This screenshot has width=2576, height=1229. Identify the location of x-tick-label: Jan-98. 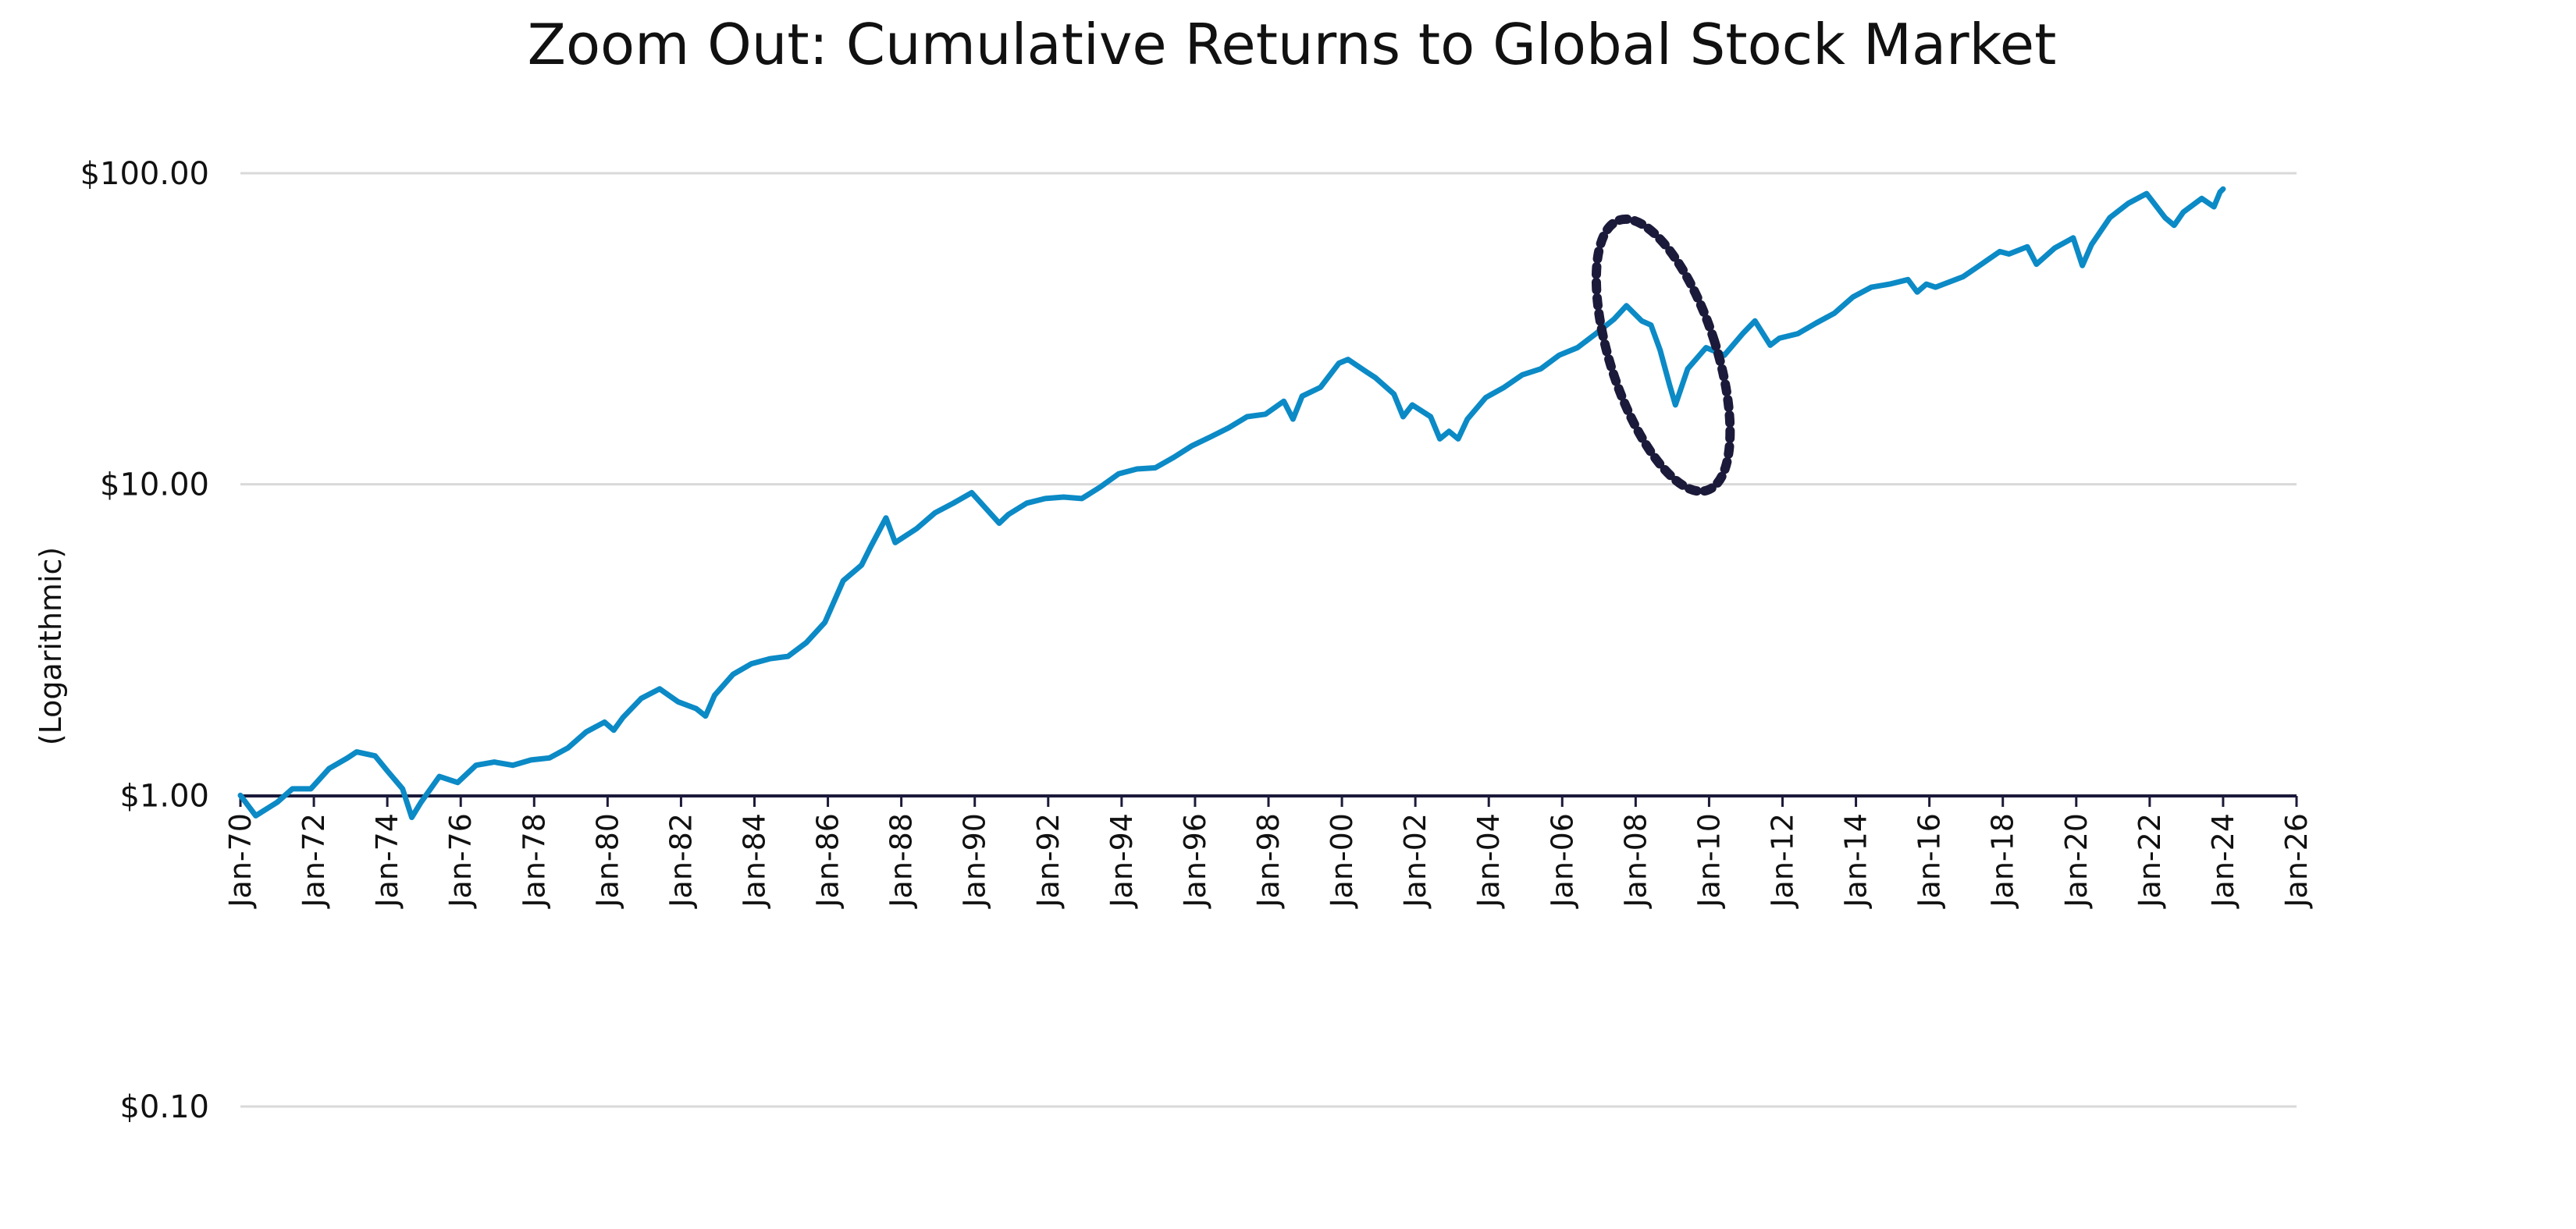
(1268, 861).